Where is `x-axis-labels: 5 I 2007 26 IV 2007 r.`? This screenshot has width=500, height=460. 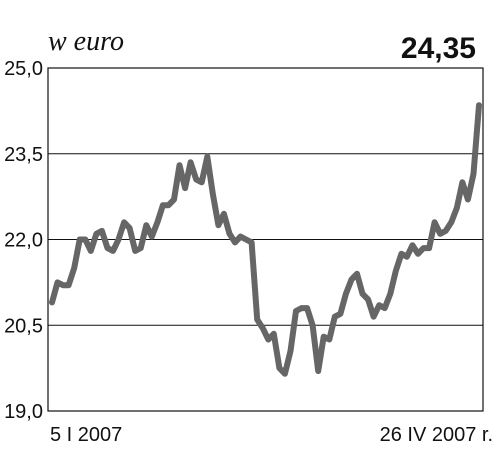
x-axis-labels: 5 I 2007 26 IV 2007 r. is located at coordinates (271, 435).